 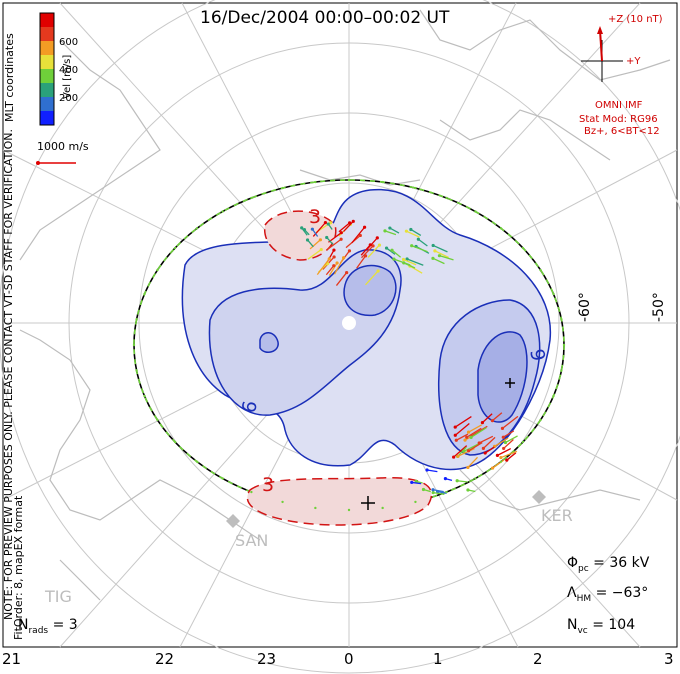 I want to click on convection-cell-dusk-core, so click(x=370, y=290).